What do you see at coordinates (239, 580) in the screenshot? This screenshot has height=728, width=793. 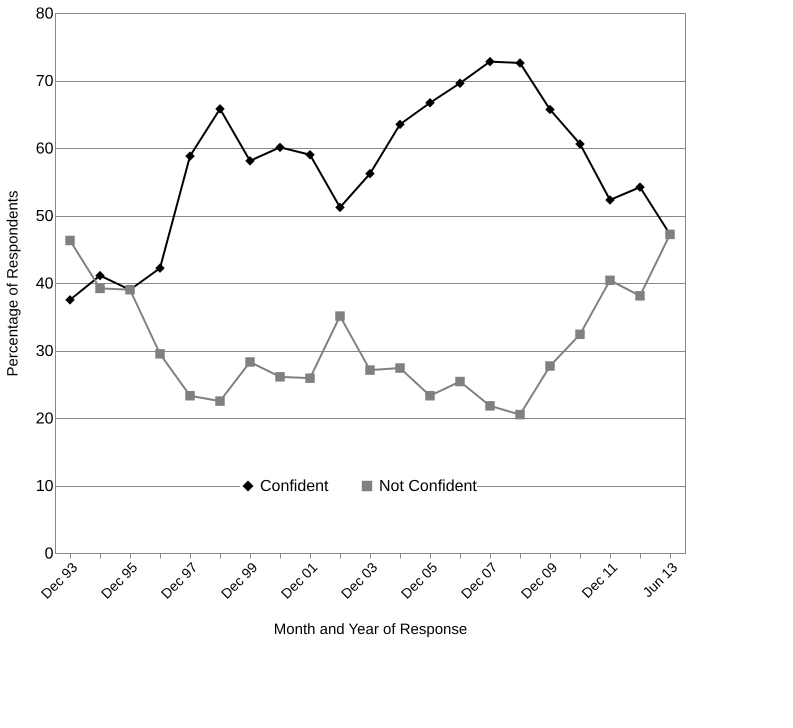 I see `x-tick-label: Dec 99` at bounding box center [239, 580].